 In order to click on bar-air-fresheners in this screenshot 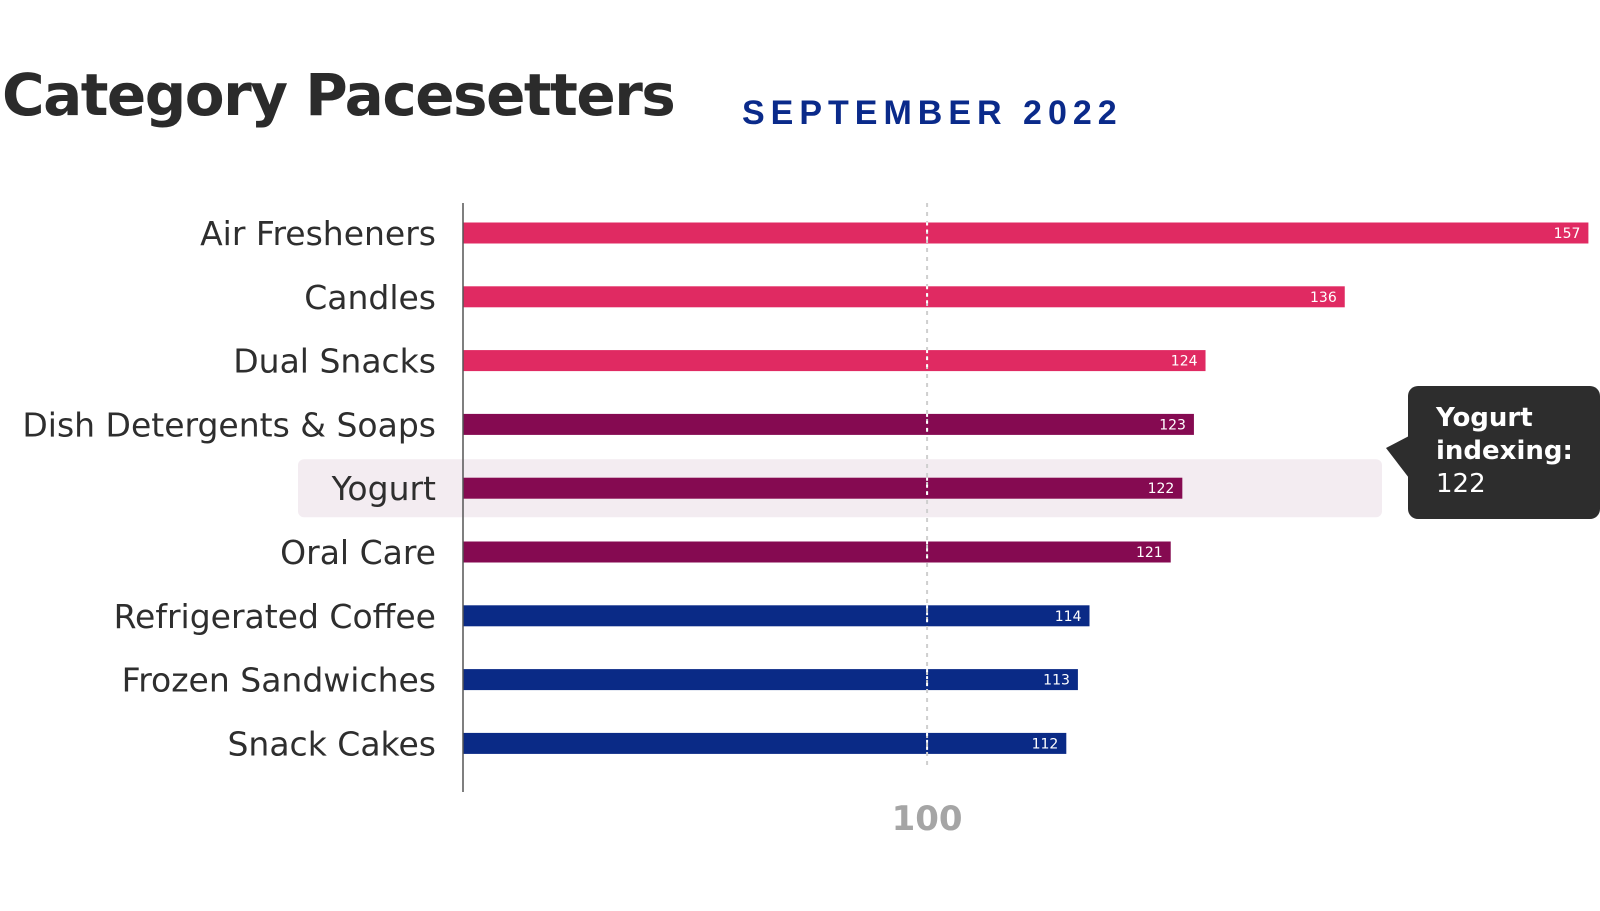, I will do `click(1026, 233)`.